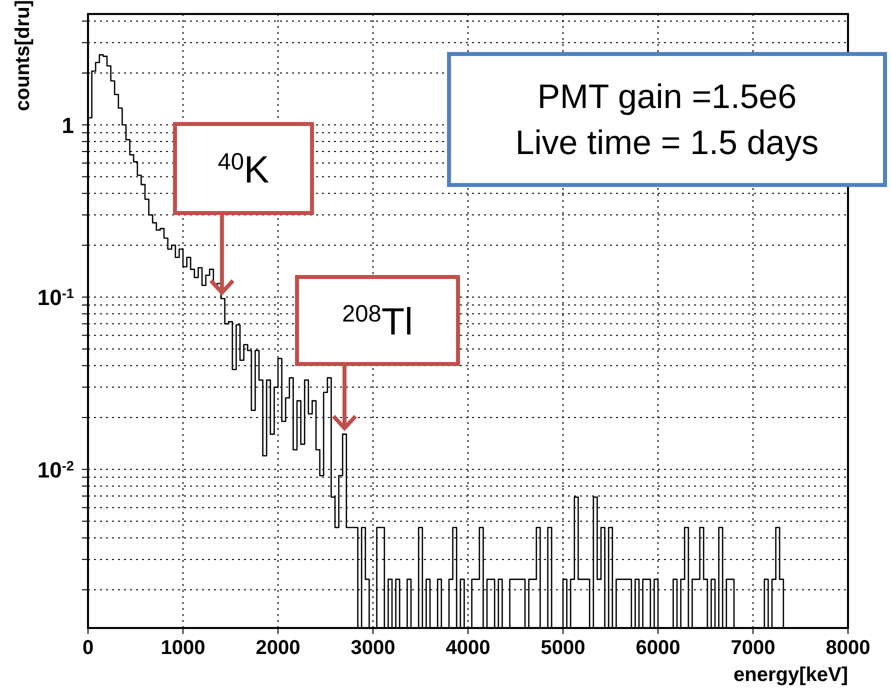  What do you see at coordinates (468, 648) in the screenshot?
I see `x-tick-label: 4000` at bounding box center [468, 648].